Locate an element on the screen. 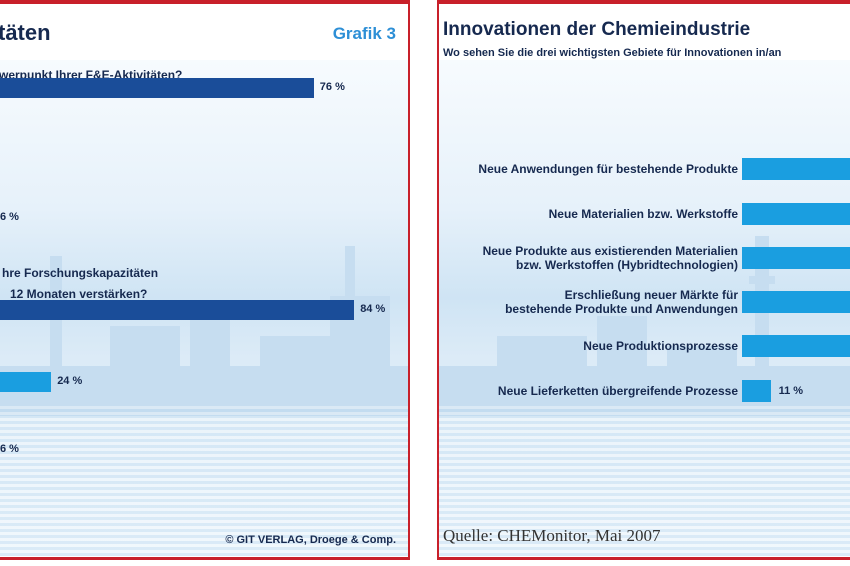  chart-title: Innovationen der Chemieindustrie is located at coordinates (597, 29).